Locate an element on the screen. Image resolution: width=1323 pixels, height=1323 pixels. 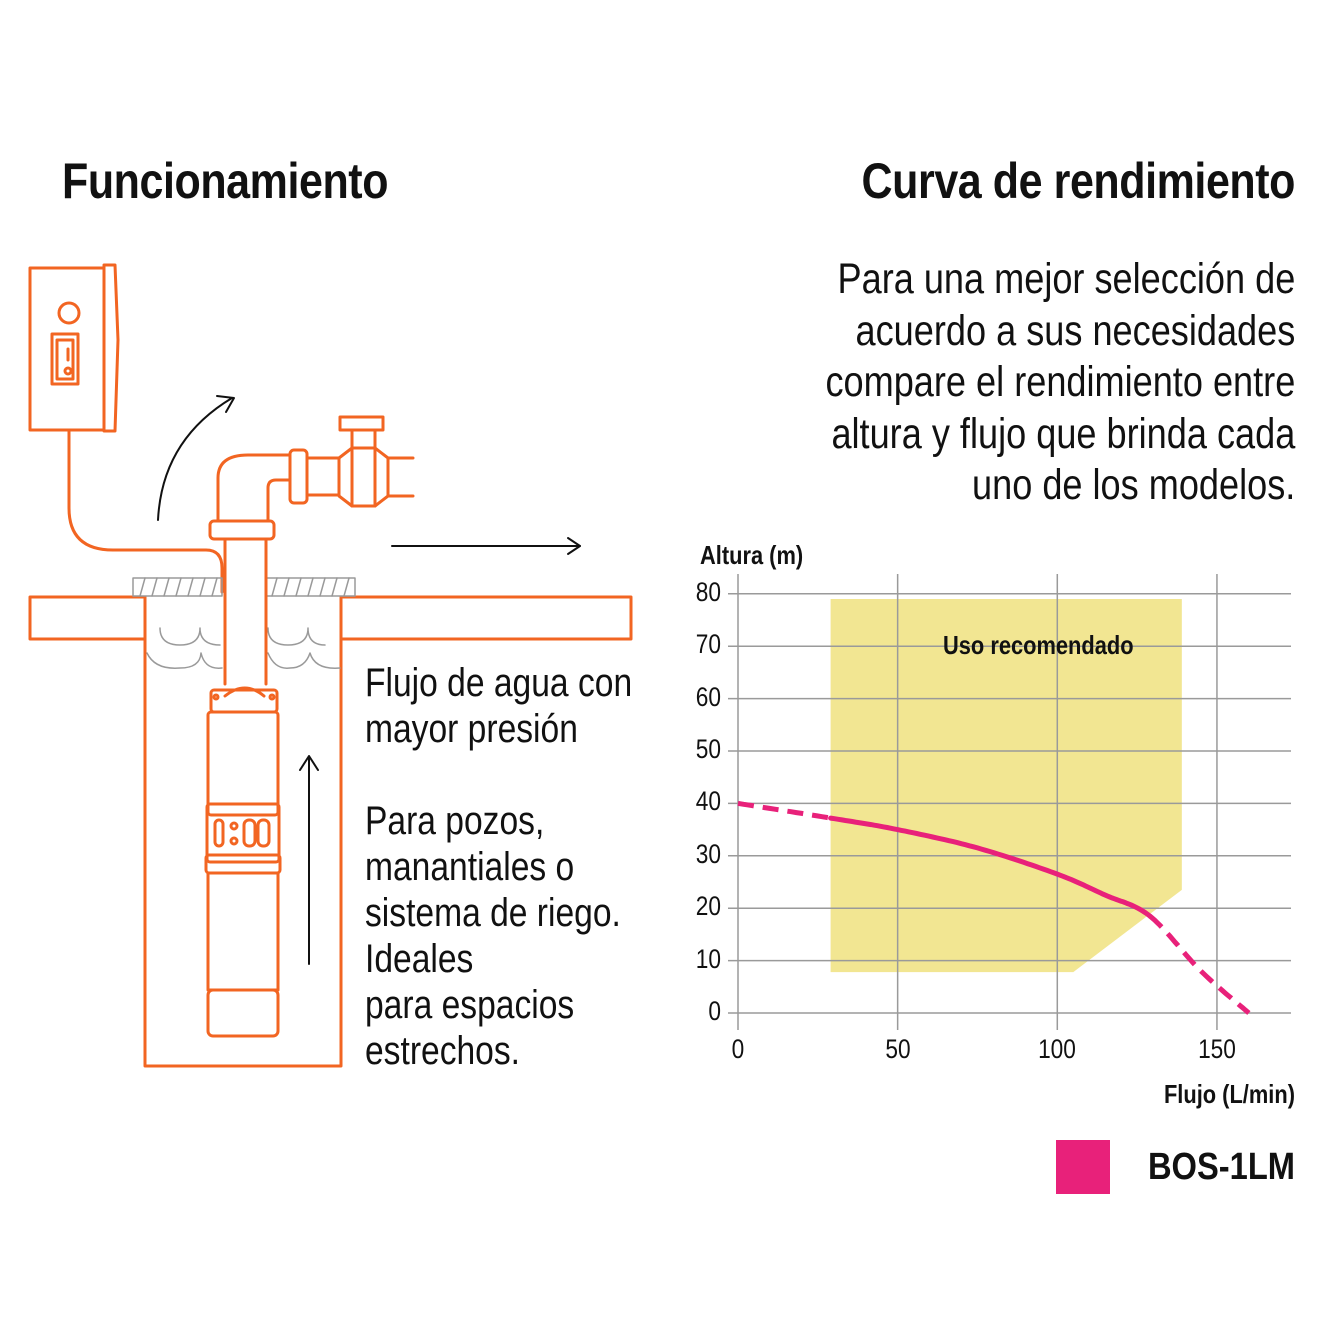
feature-line: Ideales is located at coordinates (419, 959).